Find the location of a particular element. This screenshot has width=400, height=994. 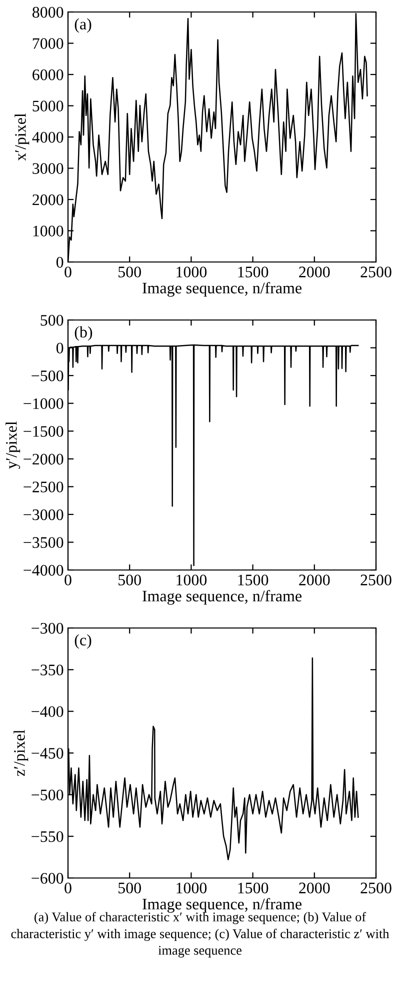

y-tick-label: −450 is located at coordinates (48, 753).